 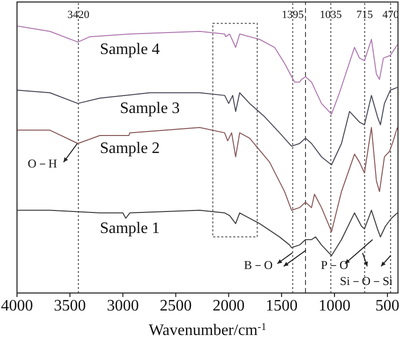 What do you see at coordinates (130, 228) in the screenshot?
I see `series-label: Sample 1` at bounding box center [130, 228].